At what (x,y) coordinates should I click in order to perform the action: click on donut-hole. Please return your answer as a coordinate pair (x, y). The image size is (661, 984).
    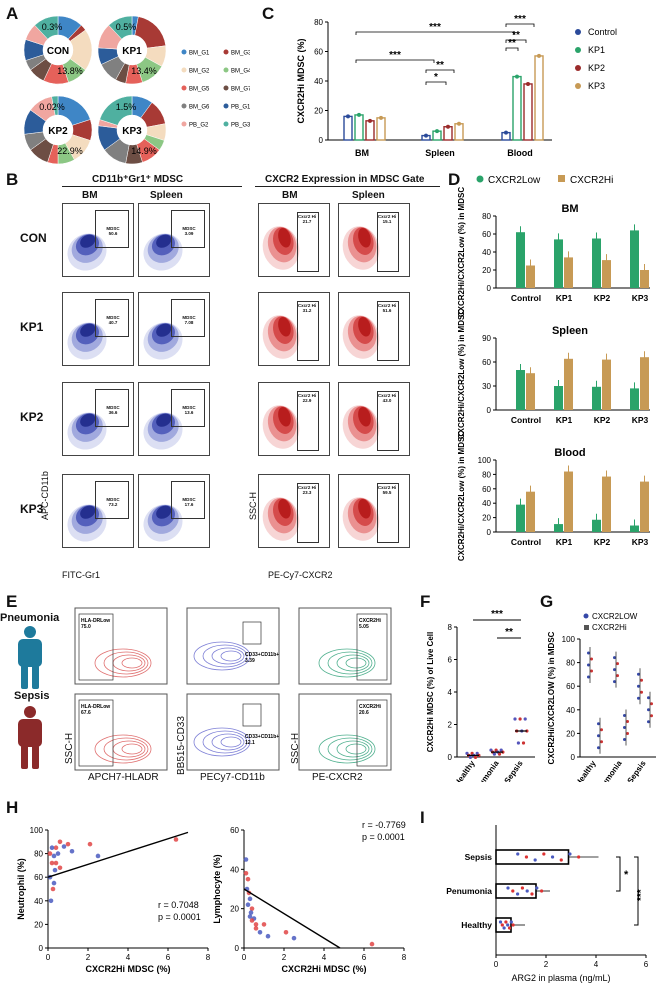
    Looking at the image, I should click on (58, 50).